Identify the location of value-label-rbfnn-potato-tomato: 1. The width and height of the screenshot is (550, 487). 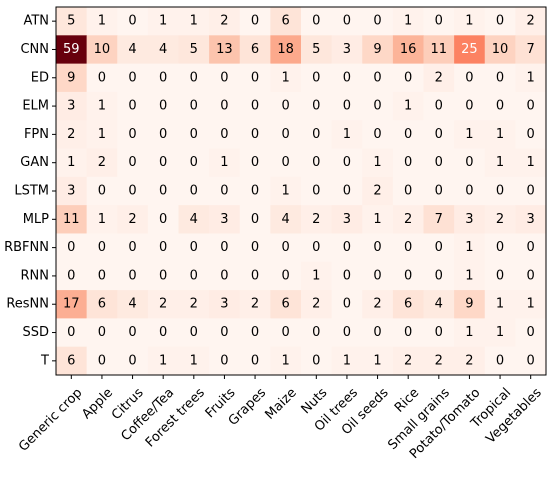
(469, 247).